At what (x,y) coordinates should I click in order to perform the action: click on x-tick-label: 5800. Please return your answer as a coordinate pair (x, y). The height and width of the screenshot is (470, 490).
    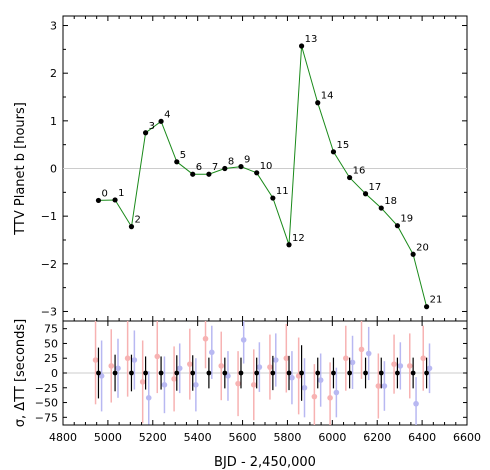
    Looking at the image, I should click on (287, 437).